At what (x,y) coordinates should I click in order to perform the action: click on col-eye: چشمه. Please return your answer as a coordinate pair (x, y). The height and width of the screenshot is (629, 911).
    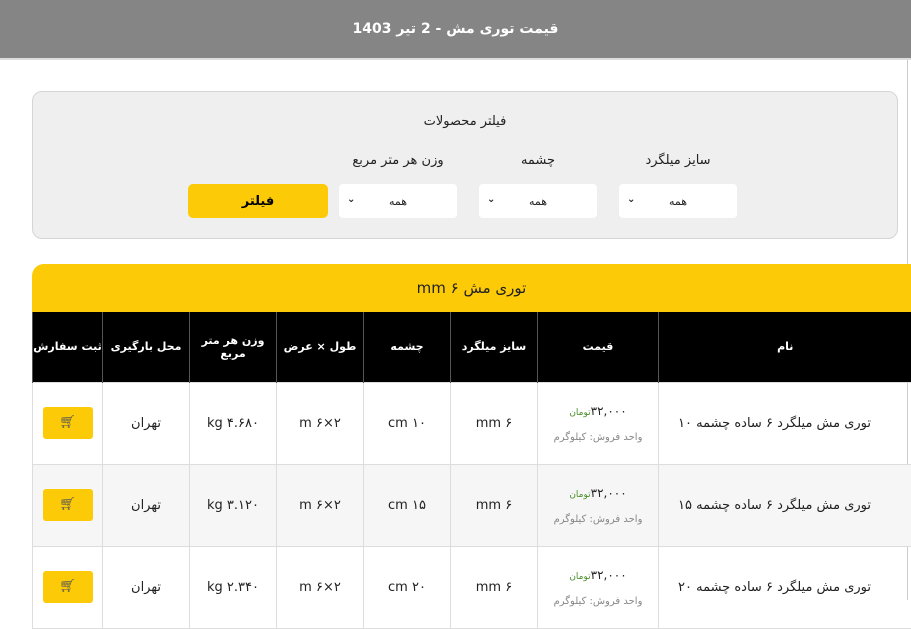
    Looking at the image, I should click on (407, 347).